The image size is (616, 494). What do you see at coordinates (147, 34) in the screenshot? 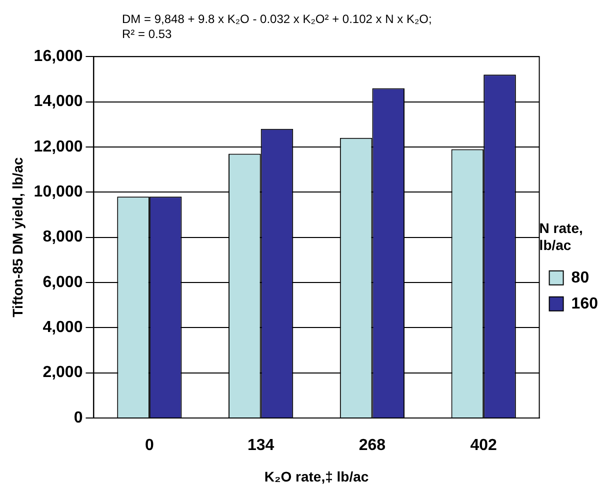
I see `chart-subtitle: R² = 0.53` at bounding box center [147, 34].